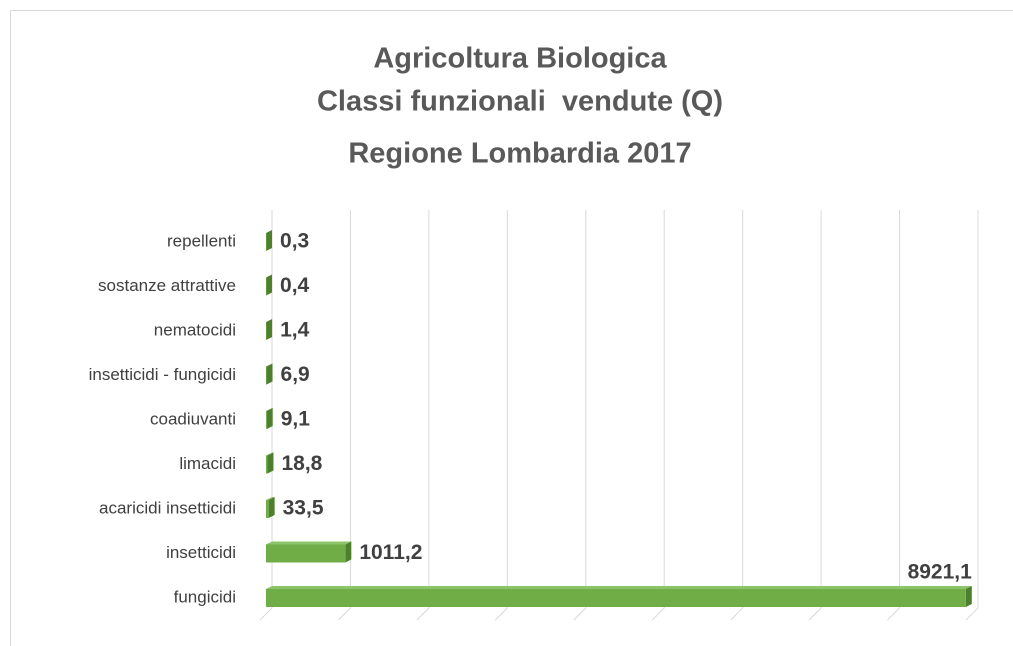 The image size is (1013, 646). I want to click on y-tick-label: insetticidi - fungicidi, so click(162, 374).